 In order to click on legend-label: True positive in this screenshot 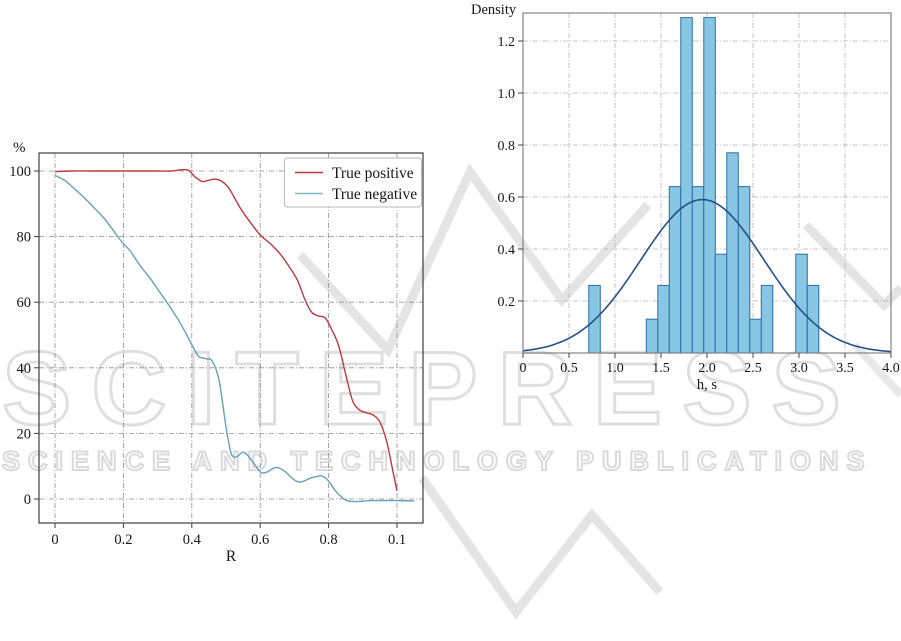, I will do `click(373, 173)`.